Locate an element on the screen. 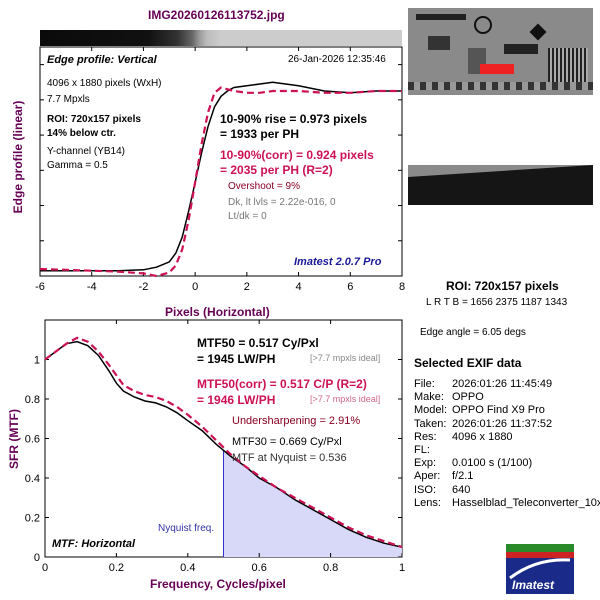 The height and width of the screenshot is (600, 600). mtf50-corr-ideal: [>7.7 mpxls ideal] is located at coordinates (345, 399).